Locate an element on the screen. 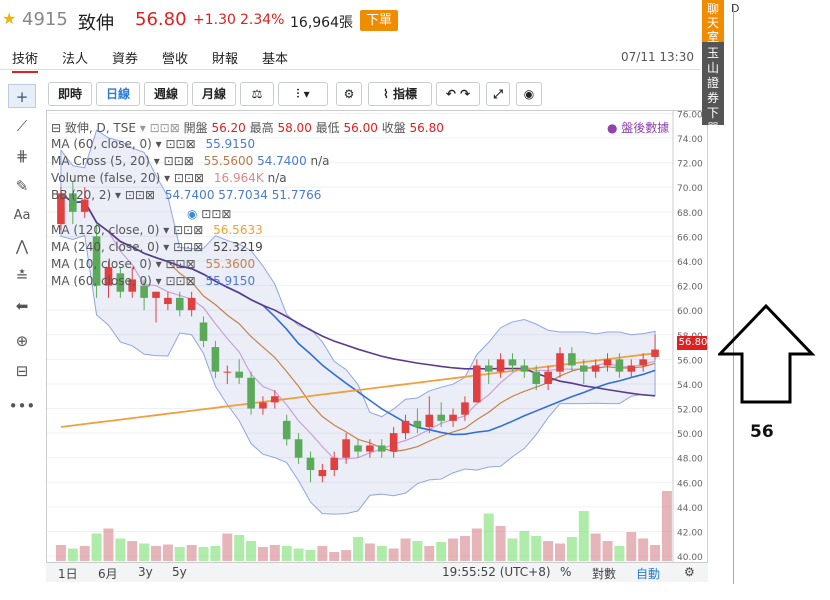  y-tick-label: 56.00 is located at coordinates (690, 361).